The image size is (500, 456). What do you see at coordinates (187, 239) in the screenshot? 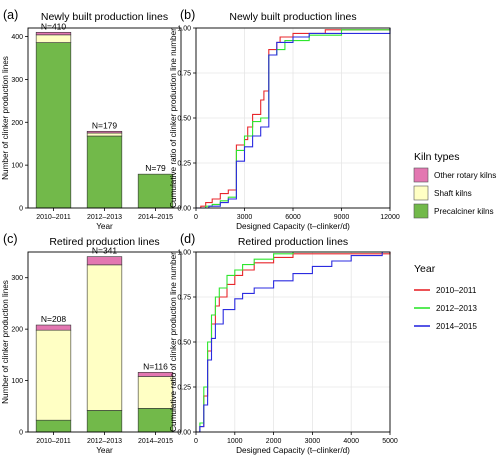
I see `panel-label: (d)` at bounding box center [187, 239].